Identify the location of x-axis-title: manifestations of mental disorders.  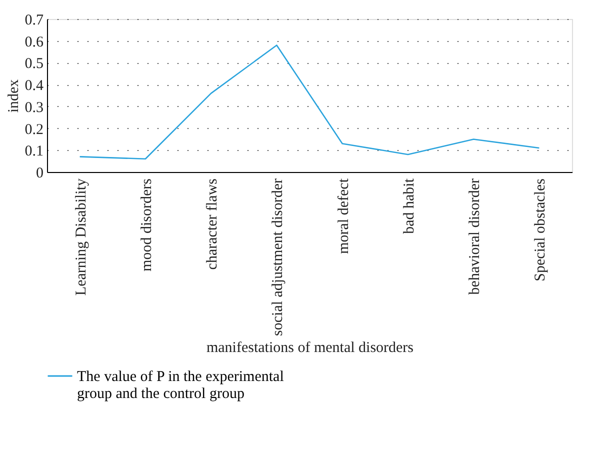
(310, 348).